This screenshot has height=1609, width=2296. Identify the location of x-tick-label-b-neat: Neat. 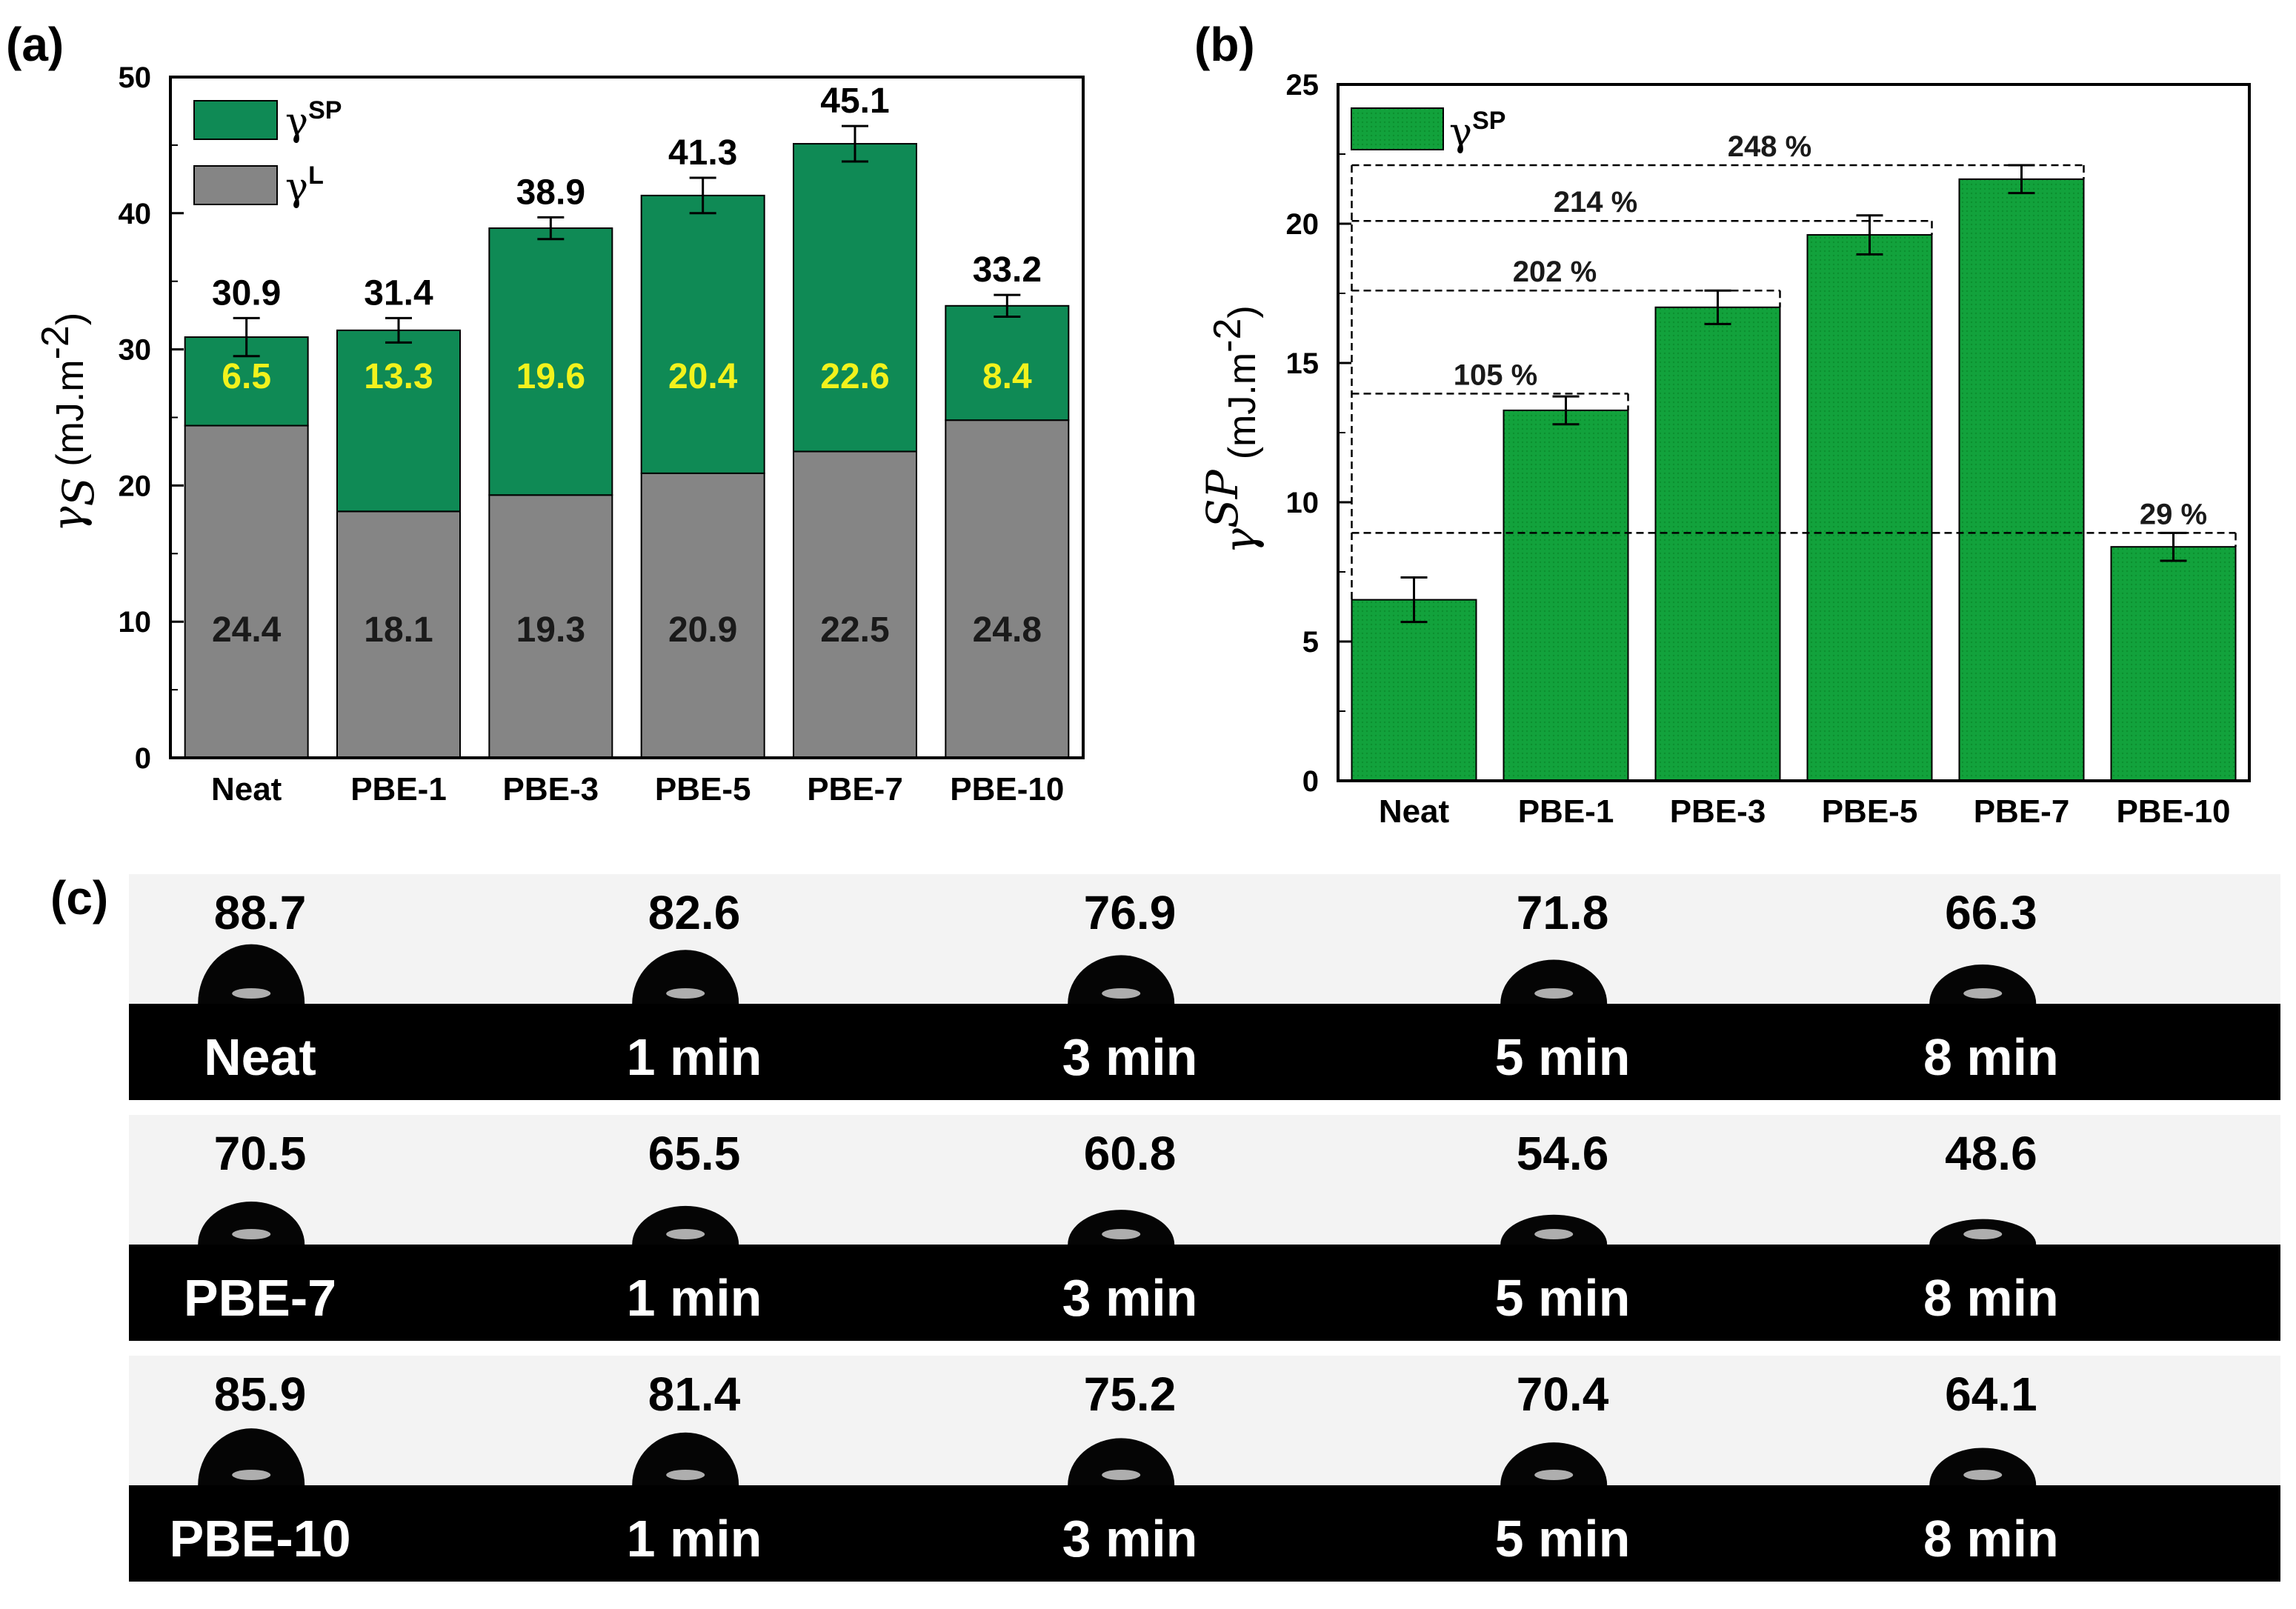
(1414, 812).